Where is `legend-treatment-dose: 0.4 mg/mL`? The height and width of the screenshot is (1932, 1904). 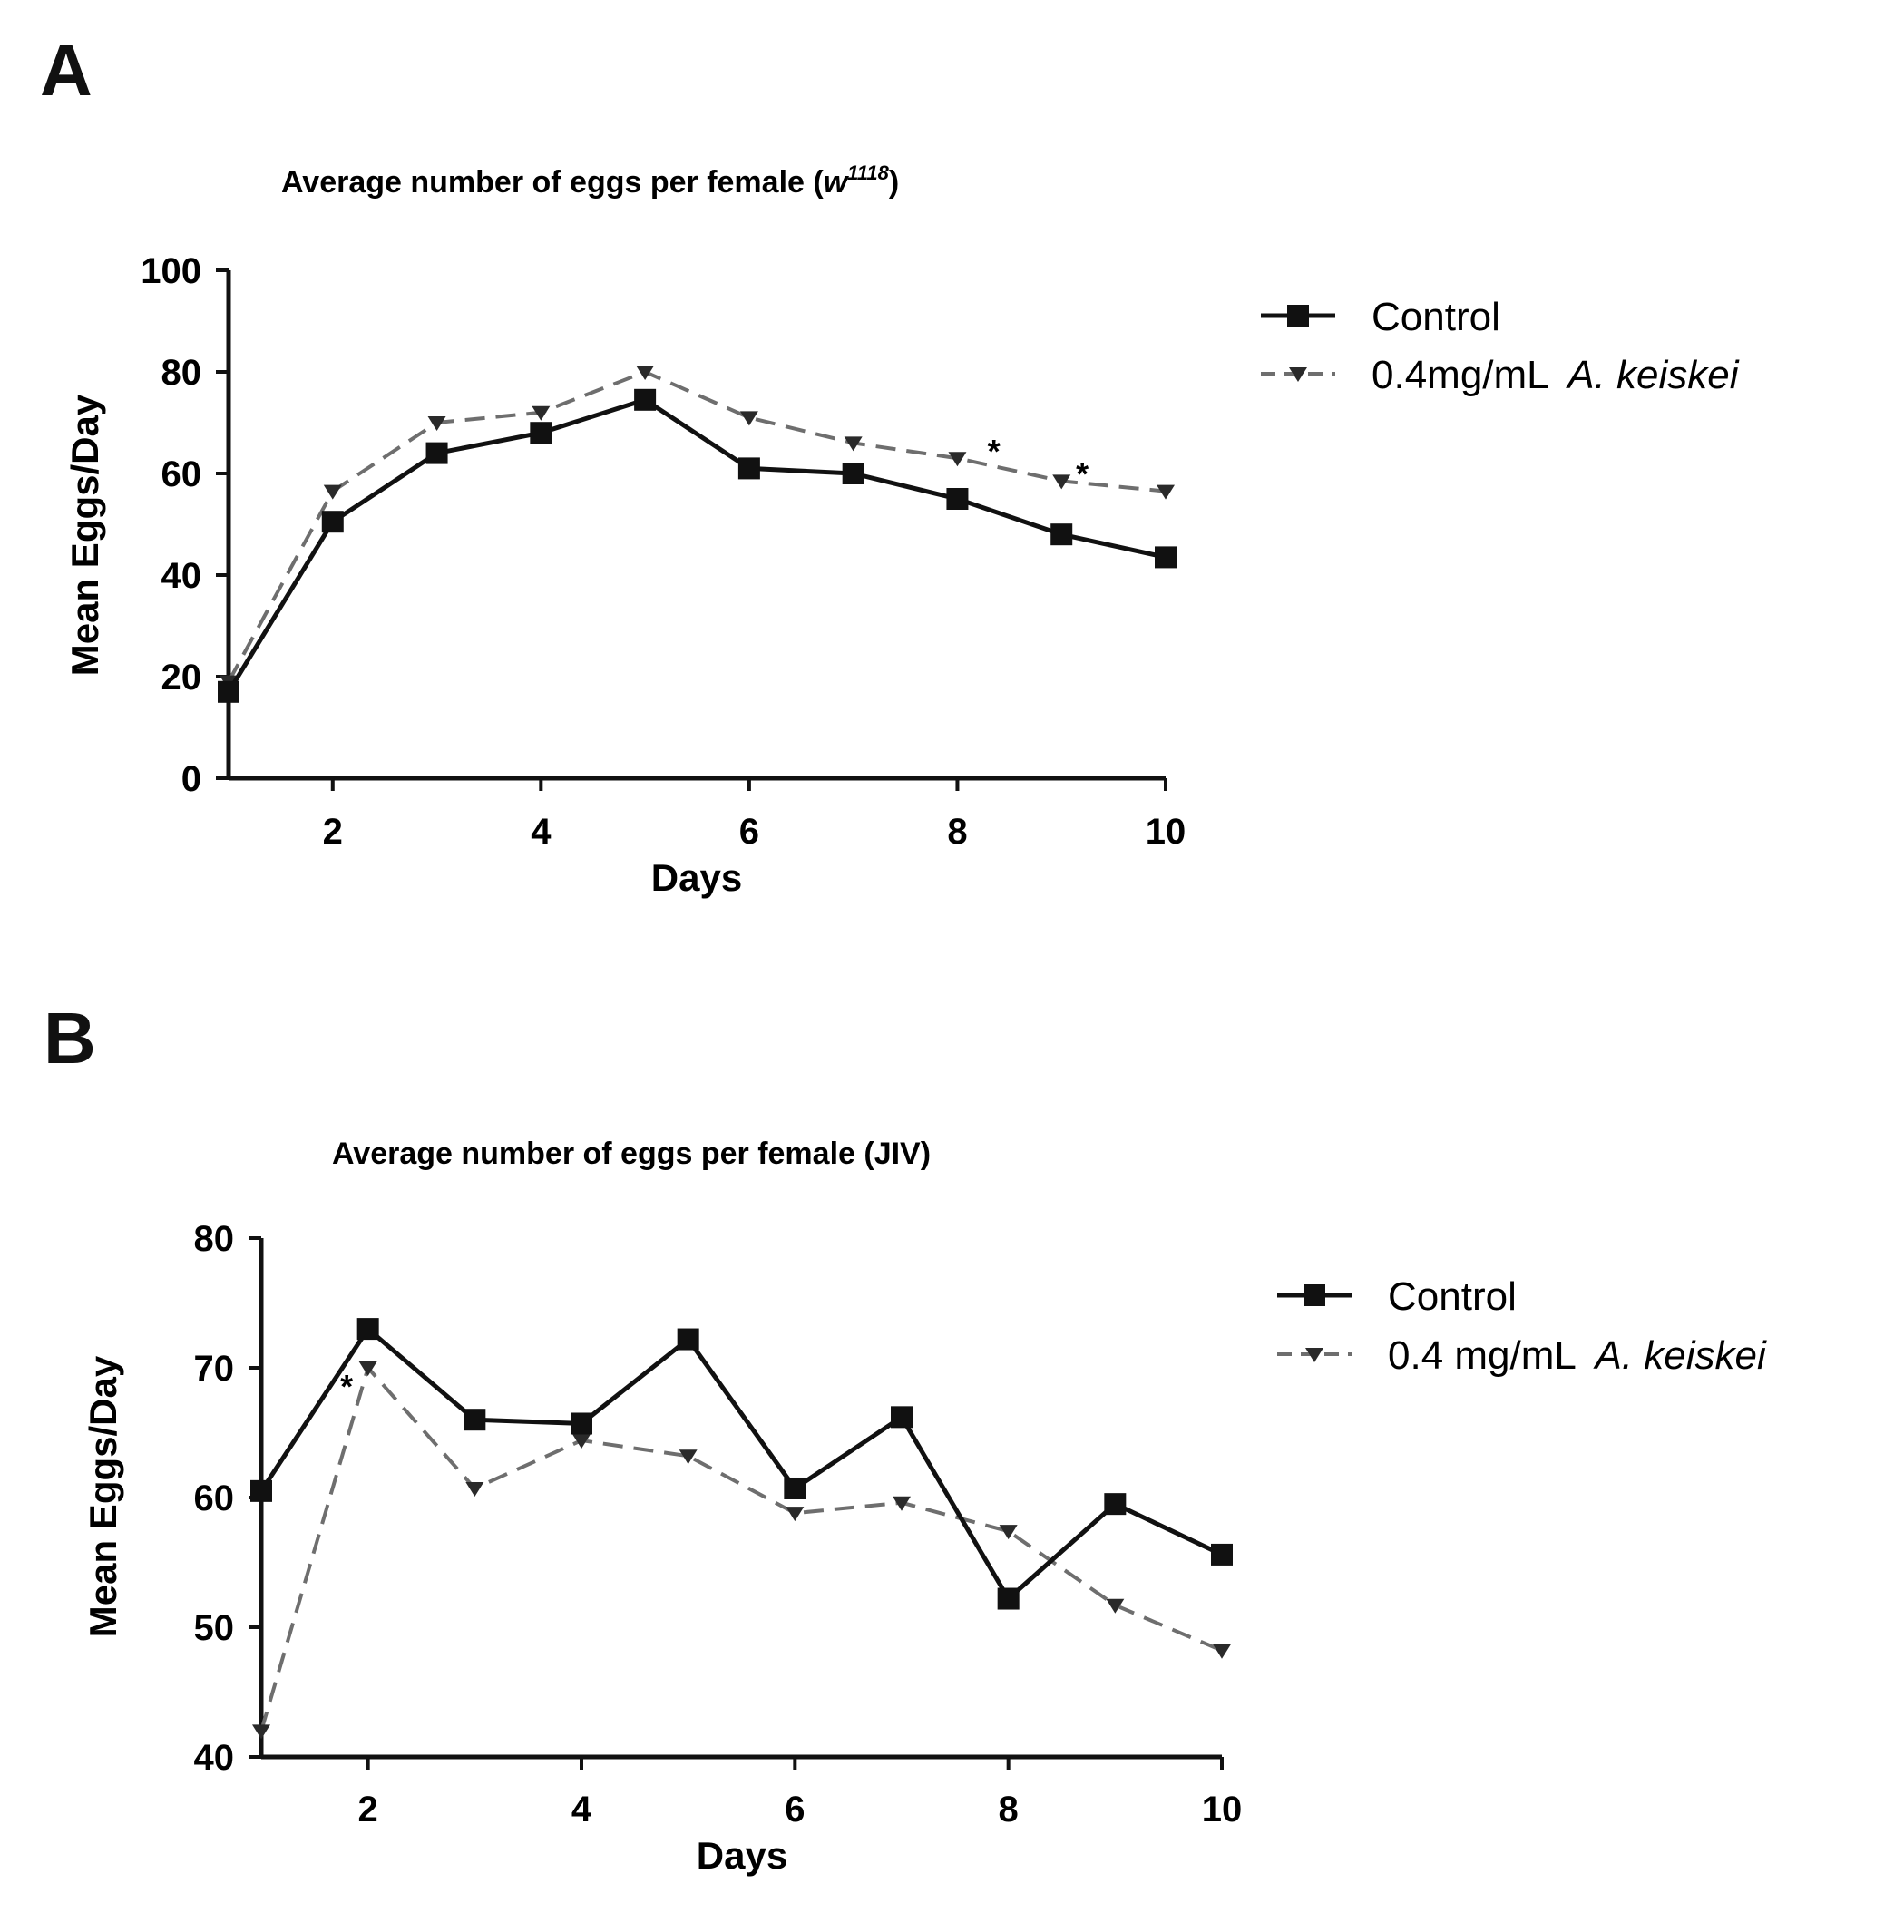 legend-treatment-dose: 0.4 mg/mL is located at coordinates (1487, 1355).